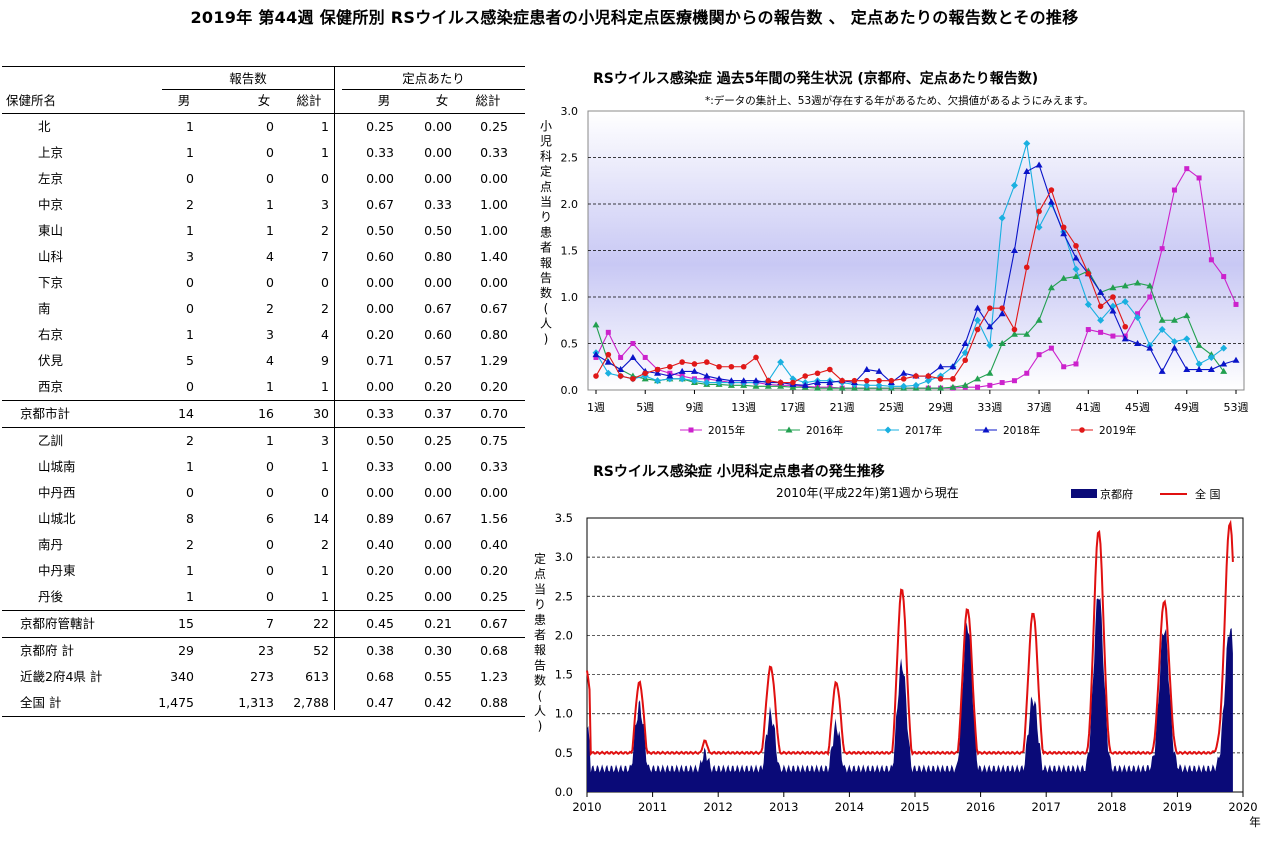  Describe the element at coordinates (263, 441) in the screenshot. I see `table-row: 乙訓 2 1 3 0.50 0.25 0.75` at that location.